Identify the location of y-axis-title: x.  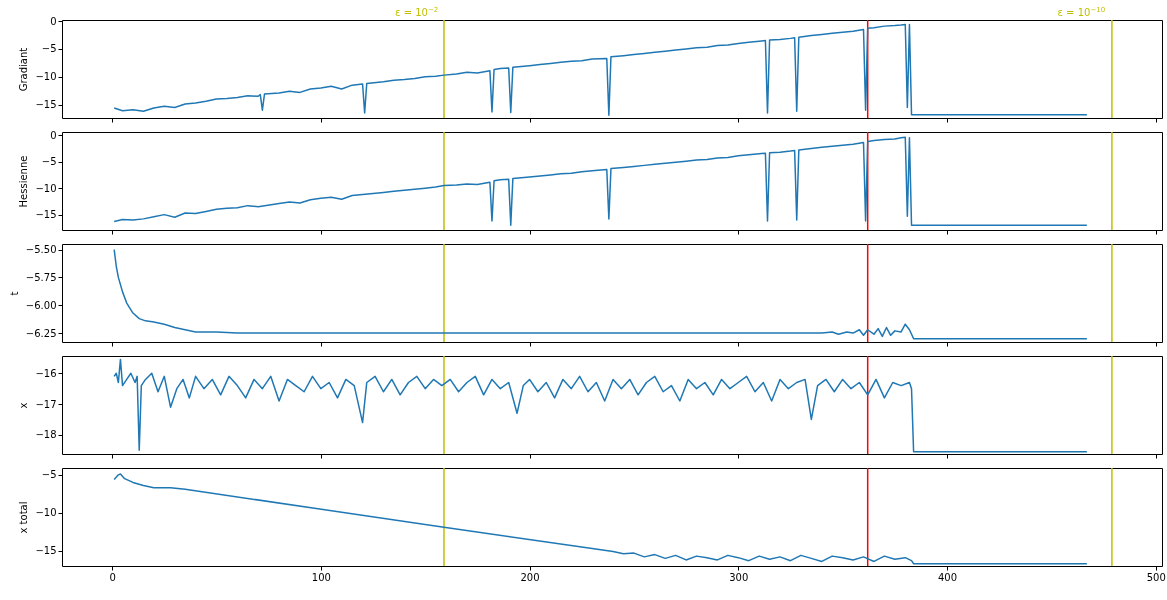
(24, 405).